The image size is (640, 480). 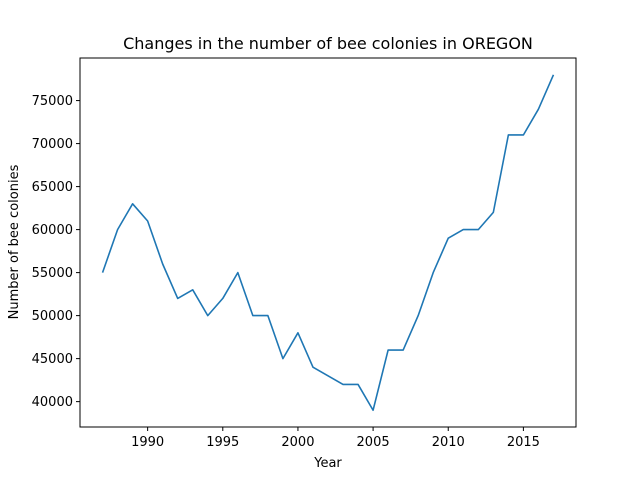 I want to click on x-tick-label: 2000, so click(x=297, y=442).